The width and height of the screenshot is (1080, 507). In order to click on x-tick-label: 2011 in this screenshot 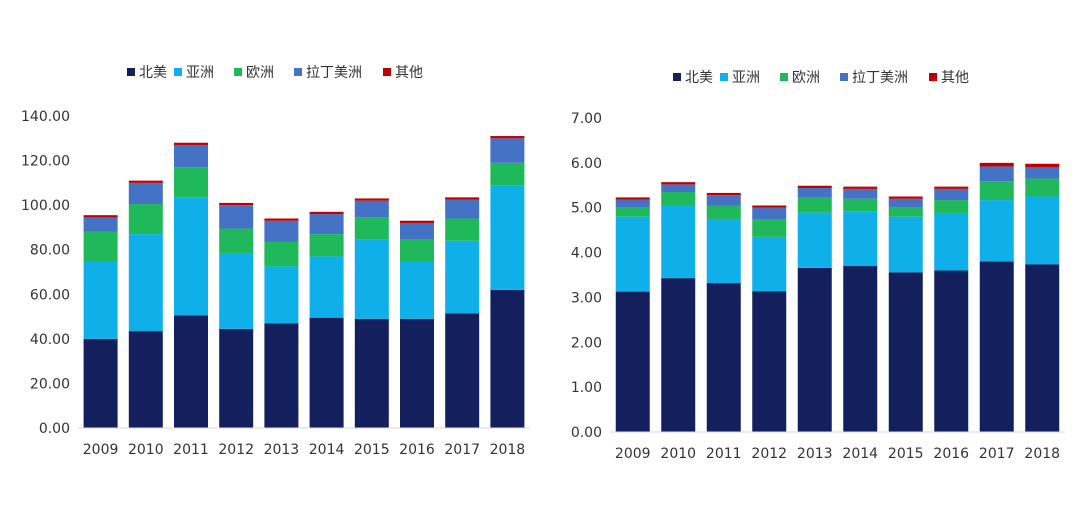, I will do `click(724, 454)`.